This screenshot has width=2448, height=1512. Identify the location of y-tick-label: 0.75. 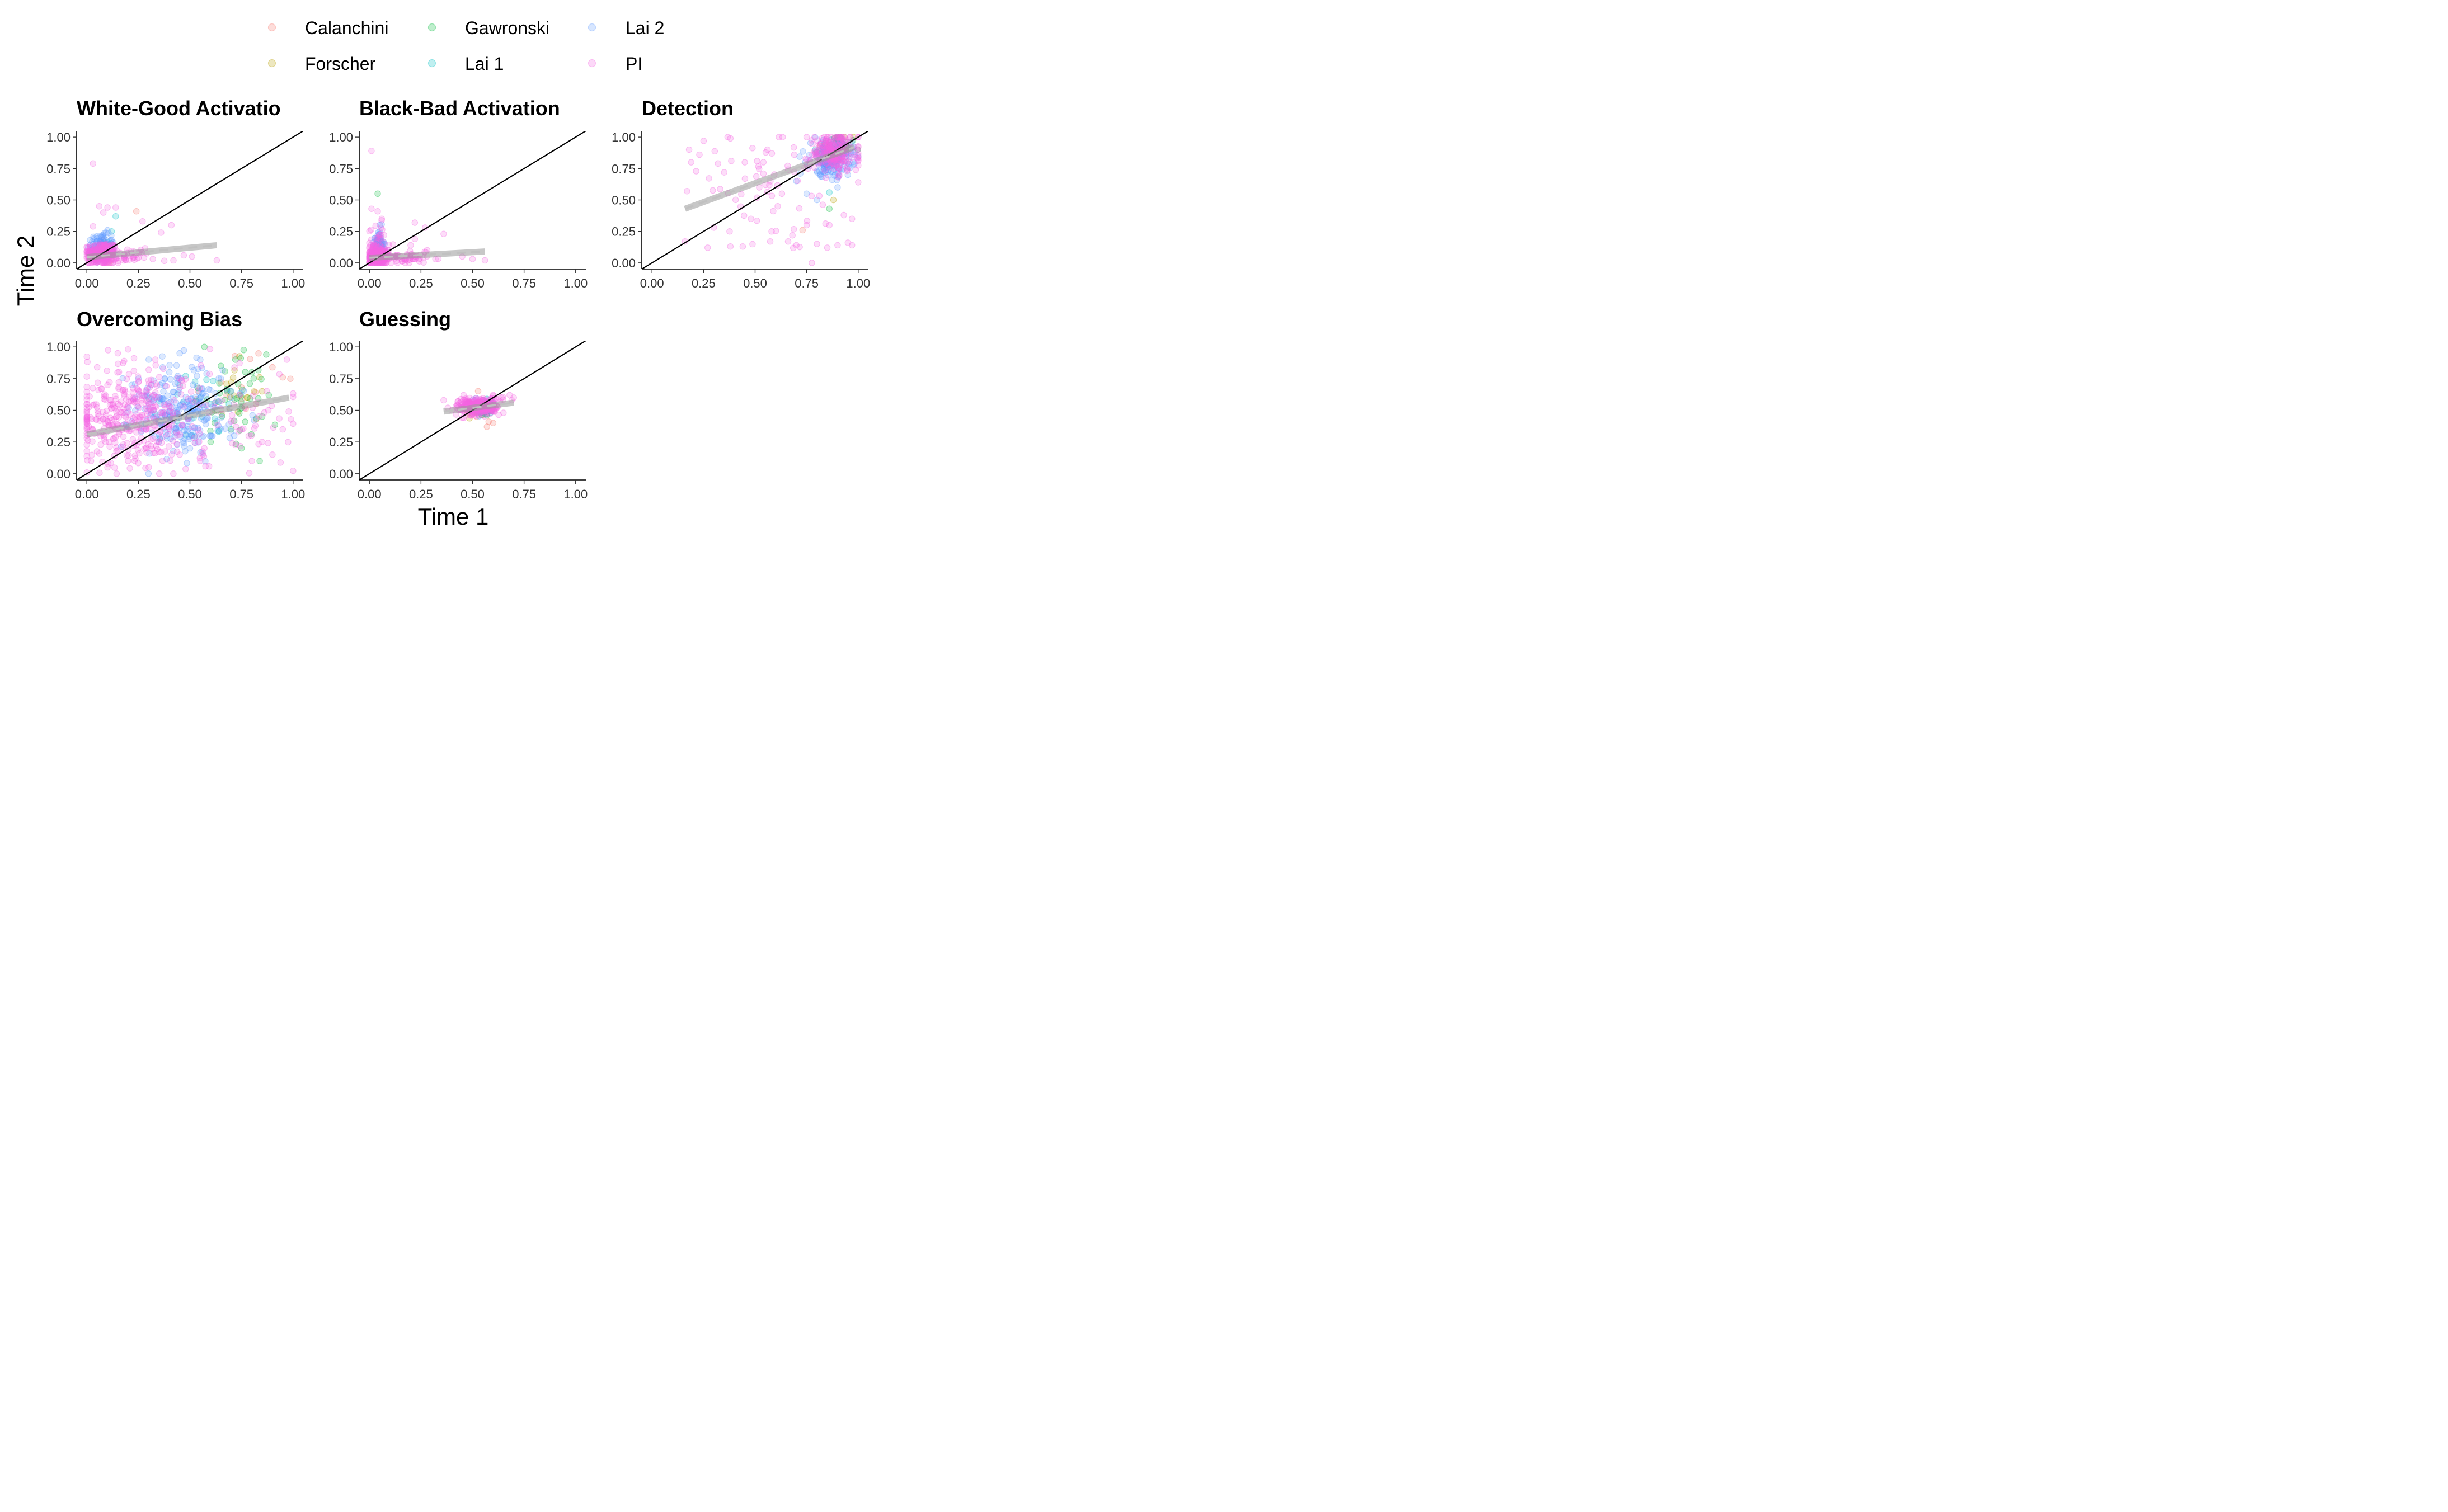
(341, 379).